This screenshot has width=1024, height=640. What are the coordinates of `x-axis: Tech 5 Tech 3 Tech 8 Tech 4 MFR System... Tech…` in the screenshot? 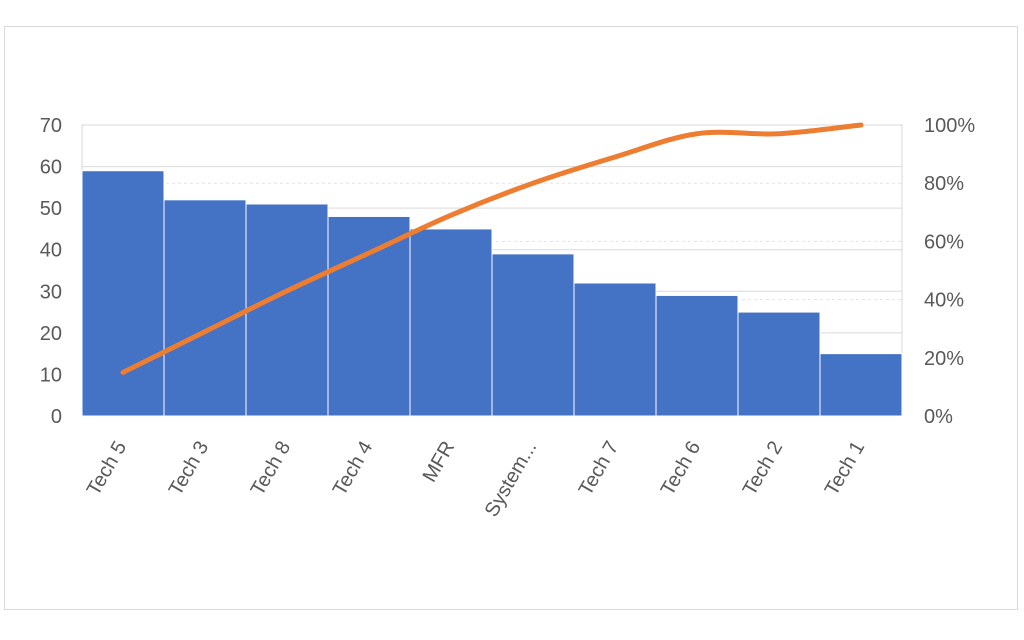 It's located at (476, 479).